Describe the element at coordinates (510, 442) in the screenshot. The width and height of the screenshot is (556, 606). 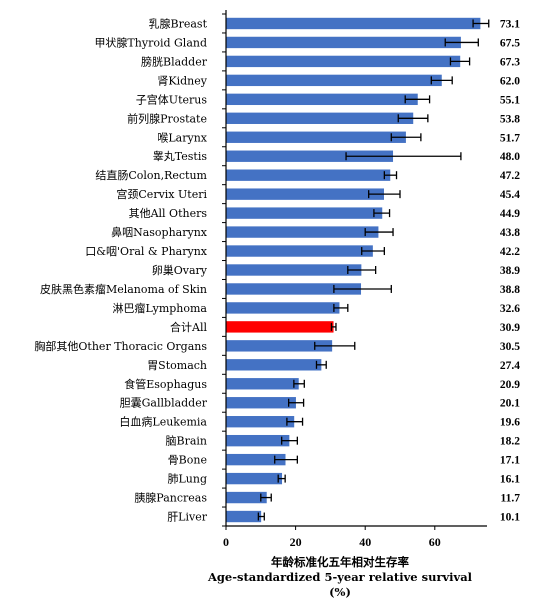
I see `value-label: 18.2` at that location.